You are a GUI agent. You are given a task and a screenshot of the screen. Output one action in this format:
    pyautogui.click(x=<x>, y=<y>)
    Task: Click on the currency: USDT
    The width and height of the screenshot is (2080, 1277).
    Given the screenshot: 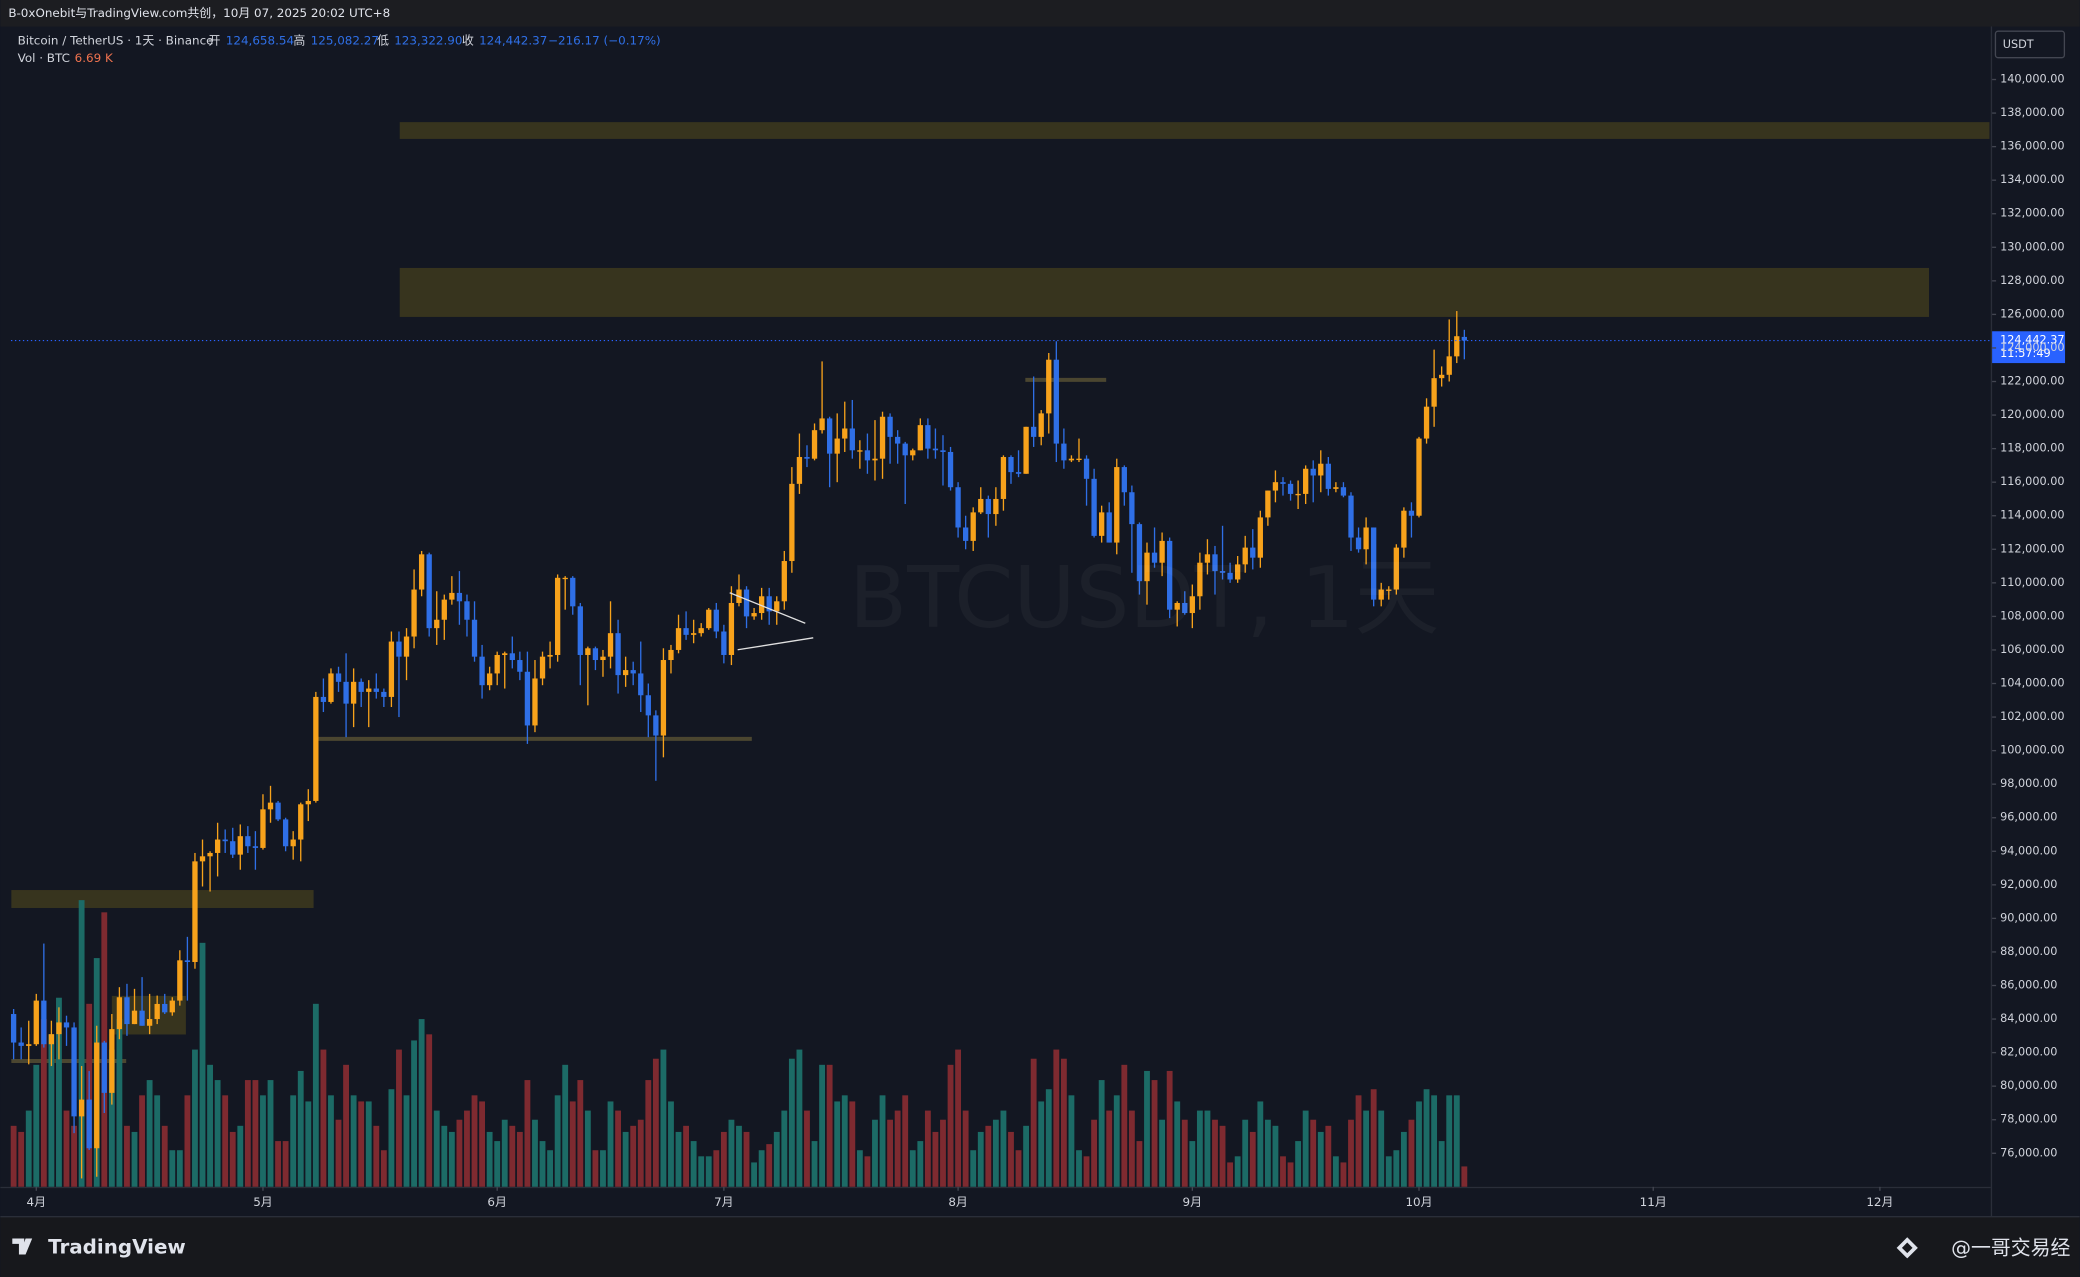 What is the action you would take?
    pyautogui.click(x=2018, y=44)
    